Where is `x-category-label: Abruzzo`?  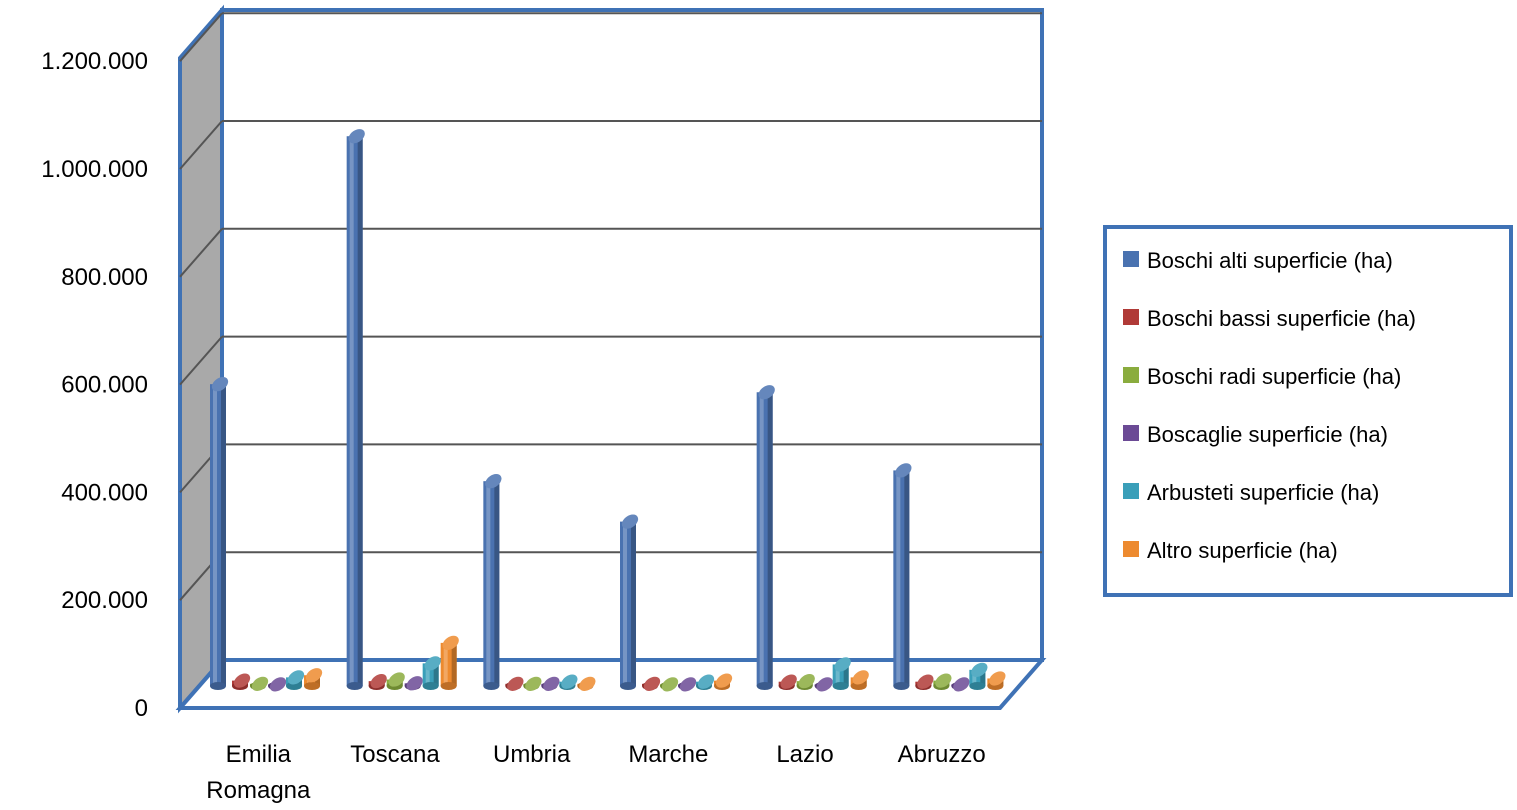 x-category-label: Abruzzo is located at coordinates (942, 754).